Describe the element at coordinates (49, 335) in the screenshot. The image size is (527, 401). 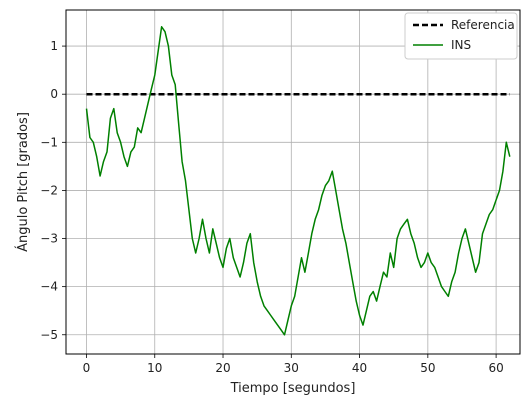
I see `y-tick-label: −5` at that location.